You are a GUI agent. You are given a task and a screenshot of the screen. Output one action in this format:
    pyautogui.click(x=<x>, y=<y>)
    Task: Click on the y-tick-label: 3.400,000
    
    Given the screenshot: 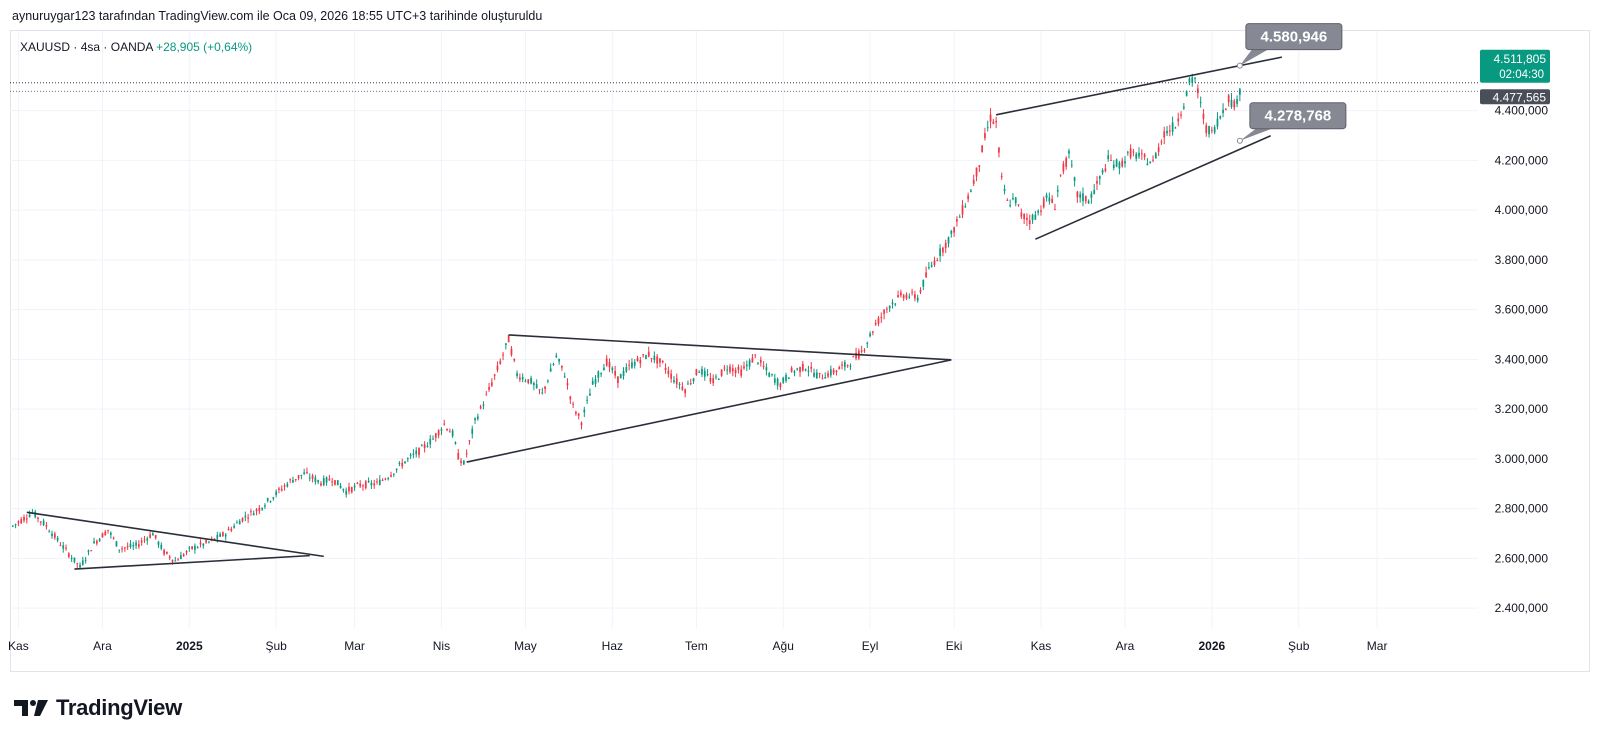 What is the action you would take?
    pyautogui.click(x=1522, y=359)
    